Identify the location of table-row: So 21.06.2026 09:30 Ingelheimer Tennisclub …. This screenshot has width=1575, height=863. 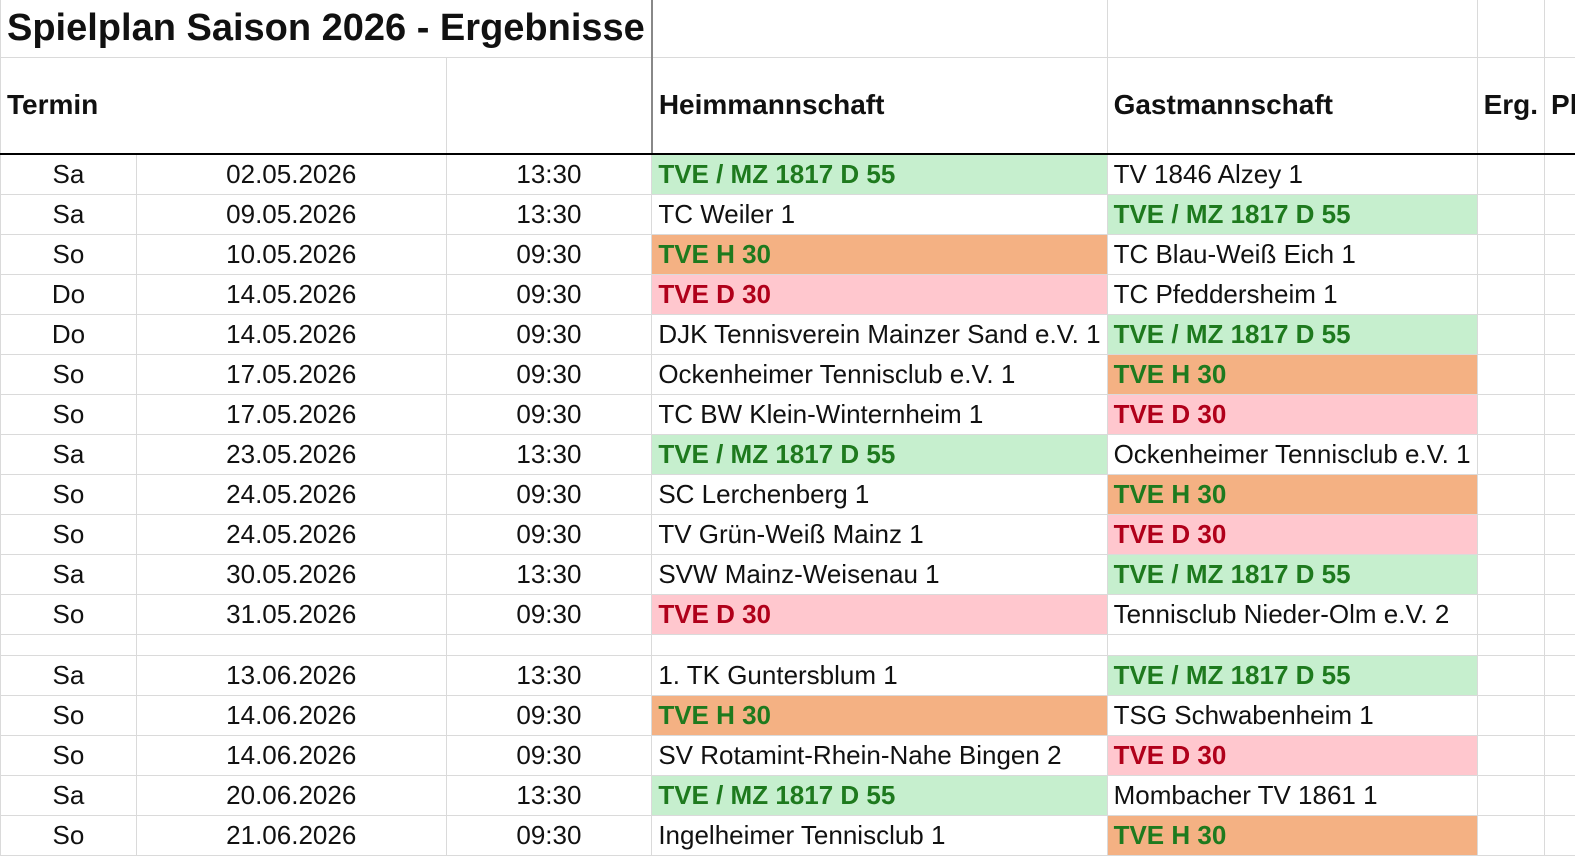
(787, 835).